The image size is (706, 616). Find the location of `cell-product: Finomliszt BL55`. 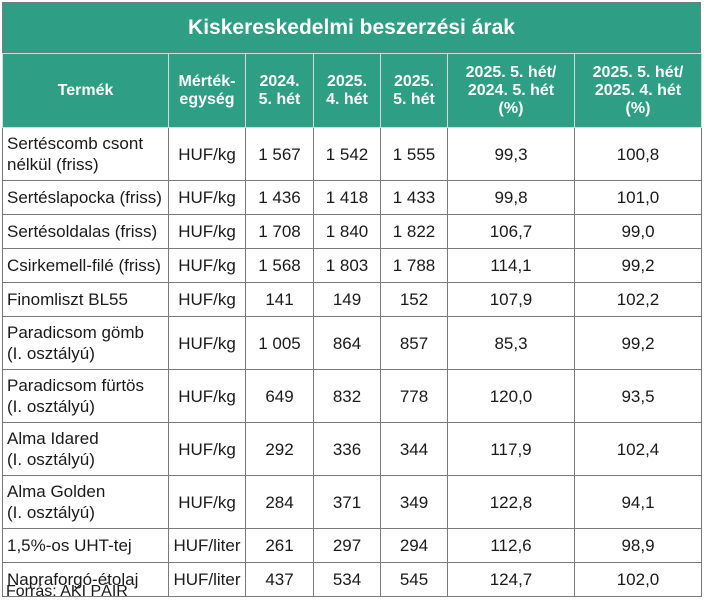

cell-product: Finomliszt BL55 is located at coordinates (85, 299).